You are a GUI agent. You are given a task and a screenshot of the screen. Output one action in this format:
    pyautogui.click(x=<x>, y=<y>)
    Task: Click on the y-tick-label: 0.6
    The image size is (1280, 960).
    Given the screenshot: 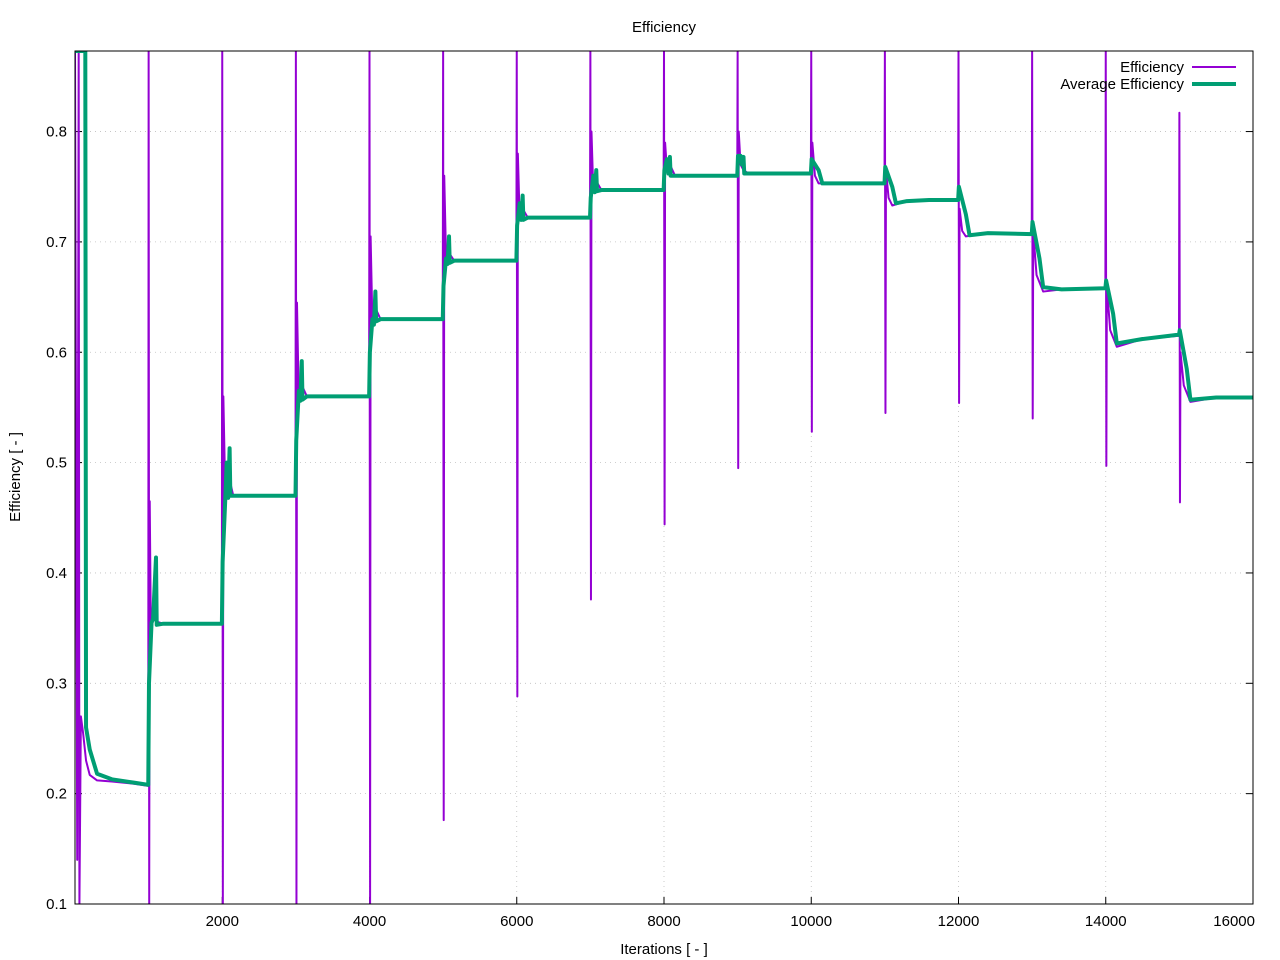 What is the action you would take?
    pyautogui.click(x=56, y=352)
    